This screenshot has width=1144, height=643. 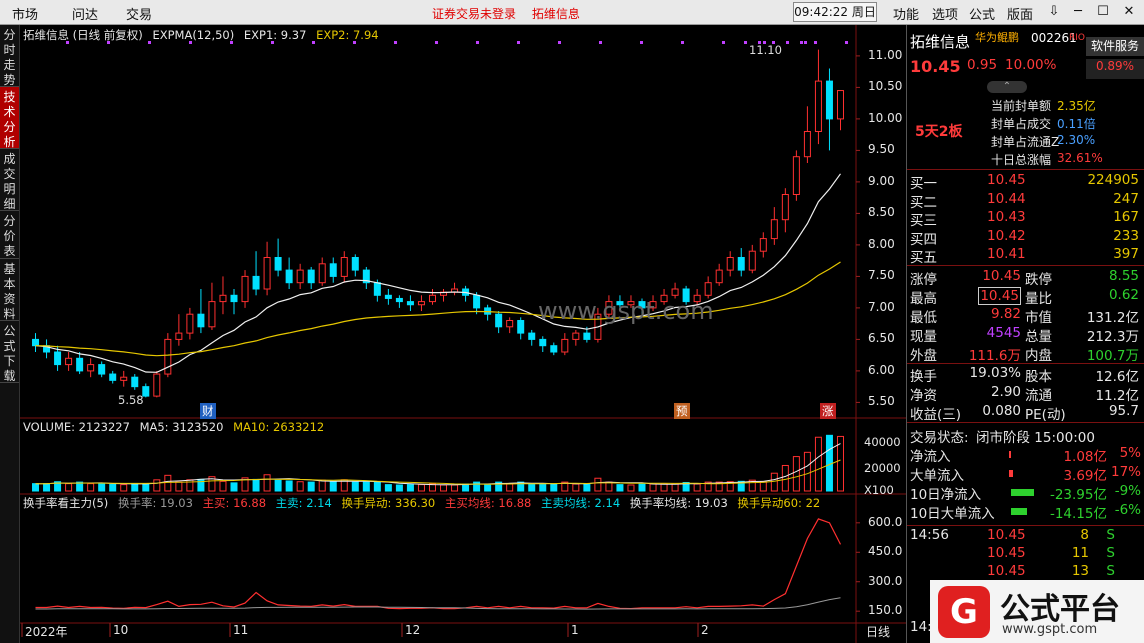 What do you see at coordinates (1025, 256) in the screenshot?
I see `bid-row: 买五 10.41 397` at bounding box center [1025, 256].